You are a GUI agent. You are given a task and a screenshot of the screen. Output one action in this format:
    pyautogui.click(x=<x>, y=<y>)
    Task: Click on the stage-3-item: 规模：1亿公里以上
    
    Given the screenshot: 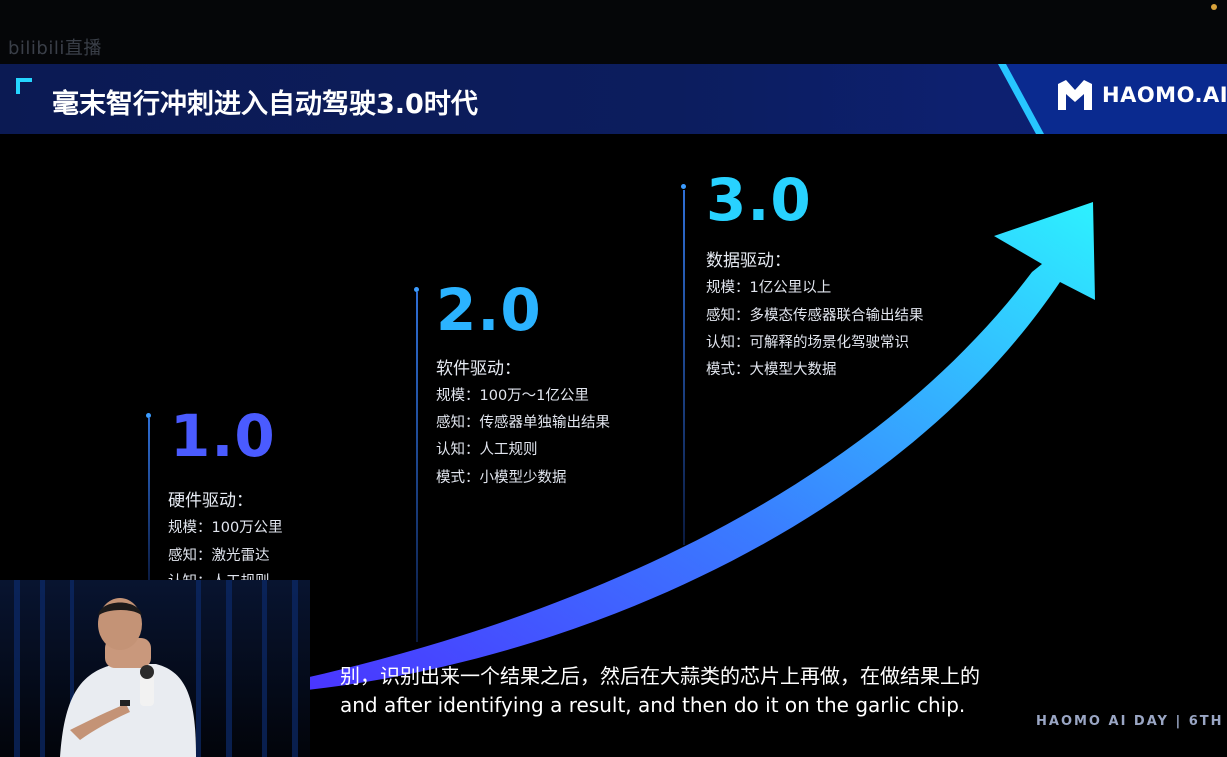 What is the action you would take?
    pyautogui.click(x=769, y=288)
    